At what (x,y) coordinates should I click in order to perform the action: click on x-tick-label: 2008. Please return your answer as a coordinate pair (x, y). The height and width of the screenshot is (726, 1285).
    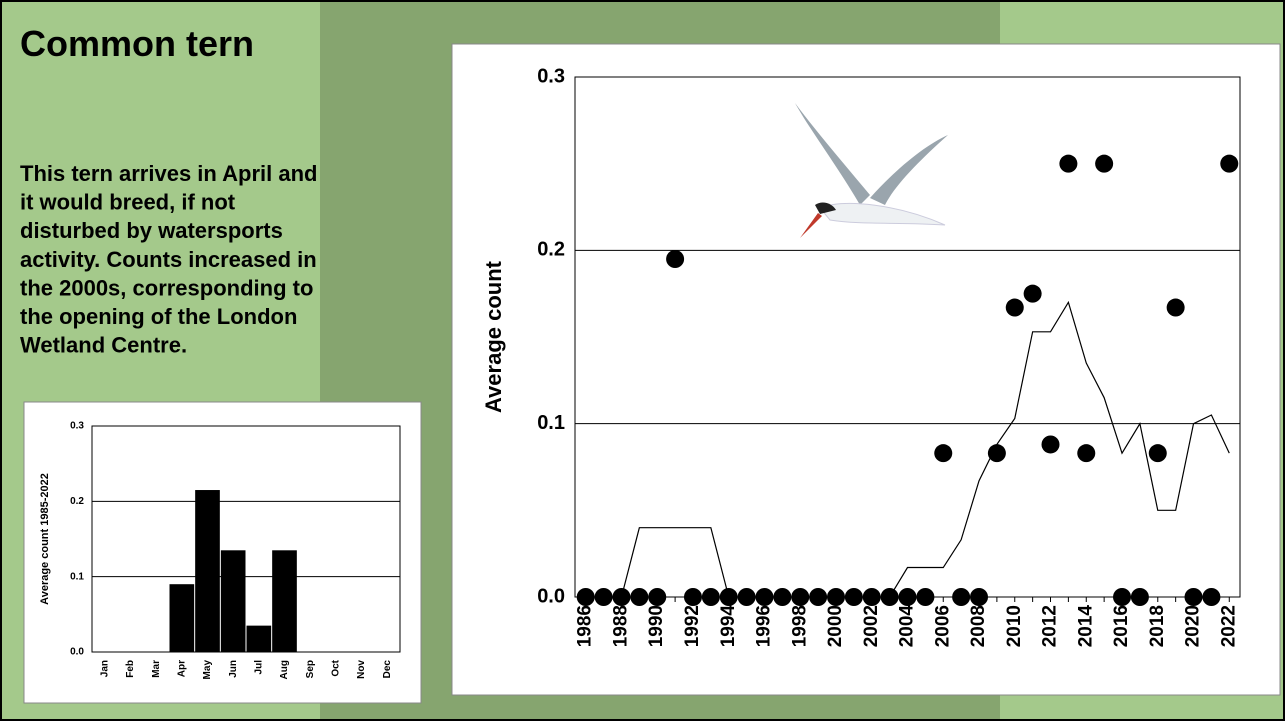
    Looking at the image, I should click on (978, 626).